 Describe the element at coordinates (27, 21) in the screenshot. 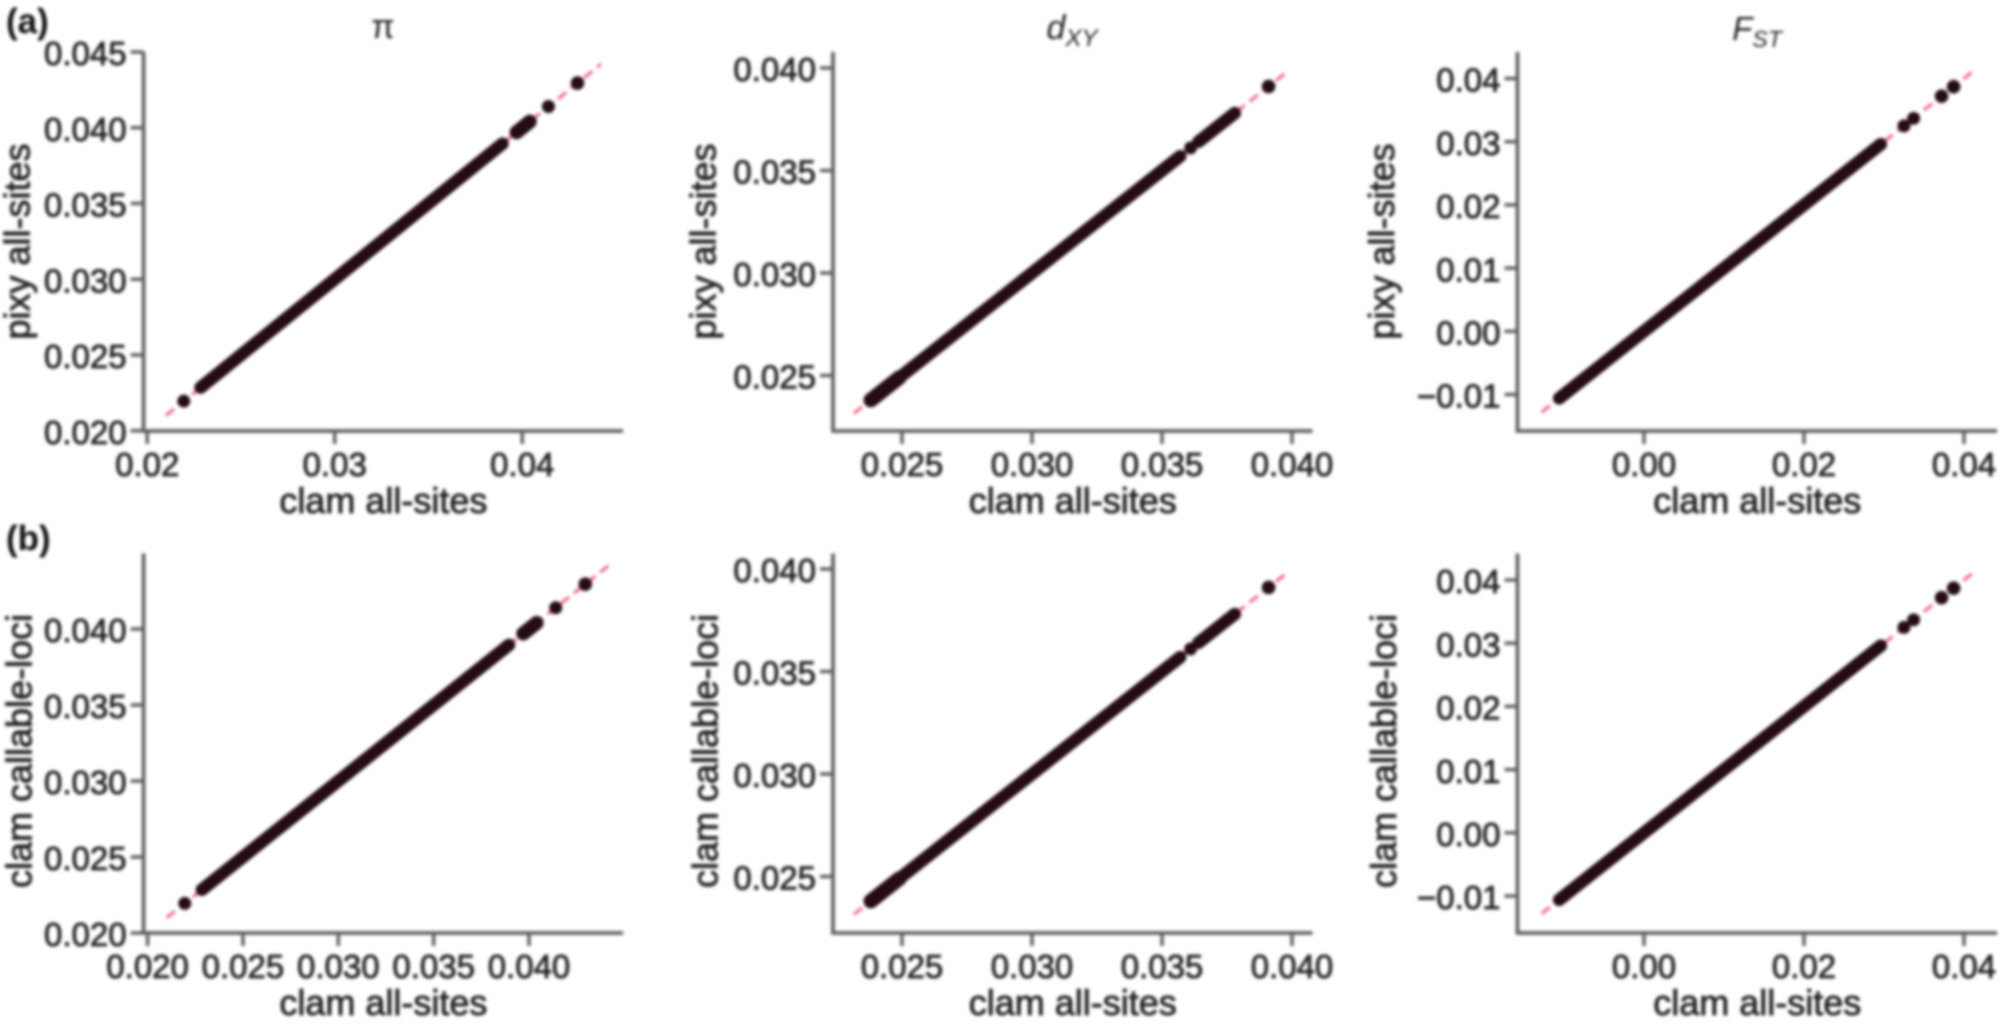

I see `svg-text: (a)` at that location.